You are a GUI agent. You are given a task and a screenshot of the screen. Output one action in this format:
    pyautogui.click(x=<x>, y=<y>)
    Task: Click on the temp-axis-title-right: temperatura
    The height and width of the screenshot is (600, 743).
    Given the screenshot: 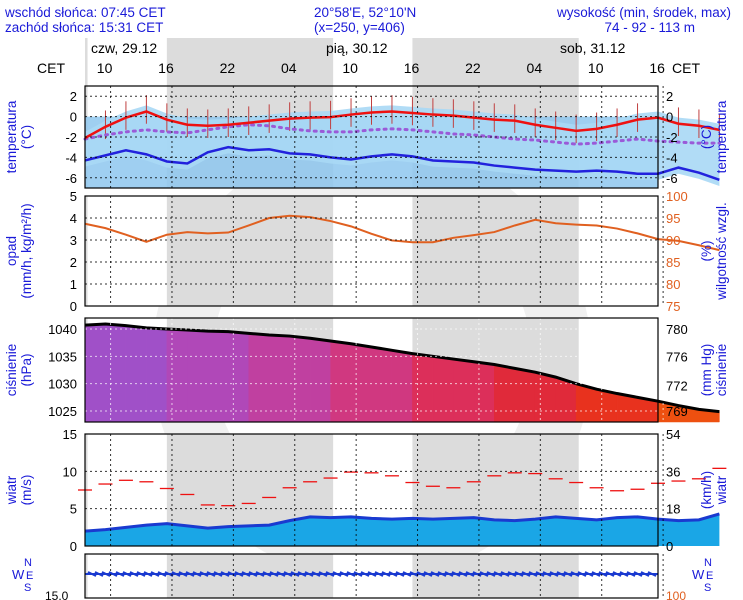 What is the action you would take?
    pyautogui.click(x=721, y=136)
    